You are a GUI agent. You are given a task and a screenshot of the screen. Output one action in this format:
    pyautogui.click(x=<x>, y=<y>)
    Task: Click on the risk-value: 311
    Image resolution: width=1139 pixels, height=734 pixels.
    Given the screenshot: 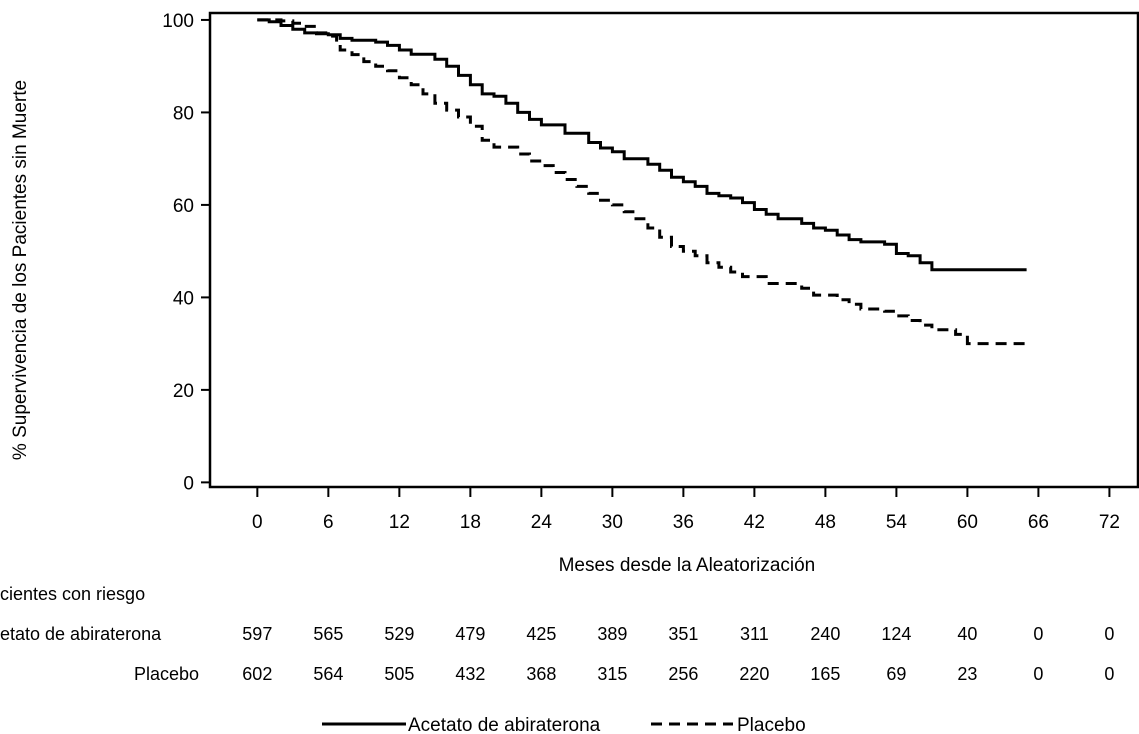 What is the action you would take?
    pyautogui.click(x=754, y=634)
    